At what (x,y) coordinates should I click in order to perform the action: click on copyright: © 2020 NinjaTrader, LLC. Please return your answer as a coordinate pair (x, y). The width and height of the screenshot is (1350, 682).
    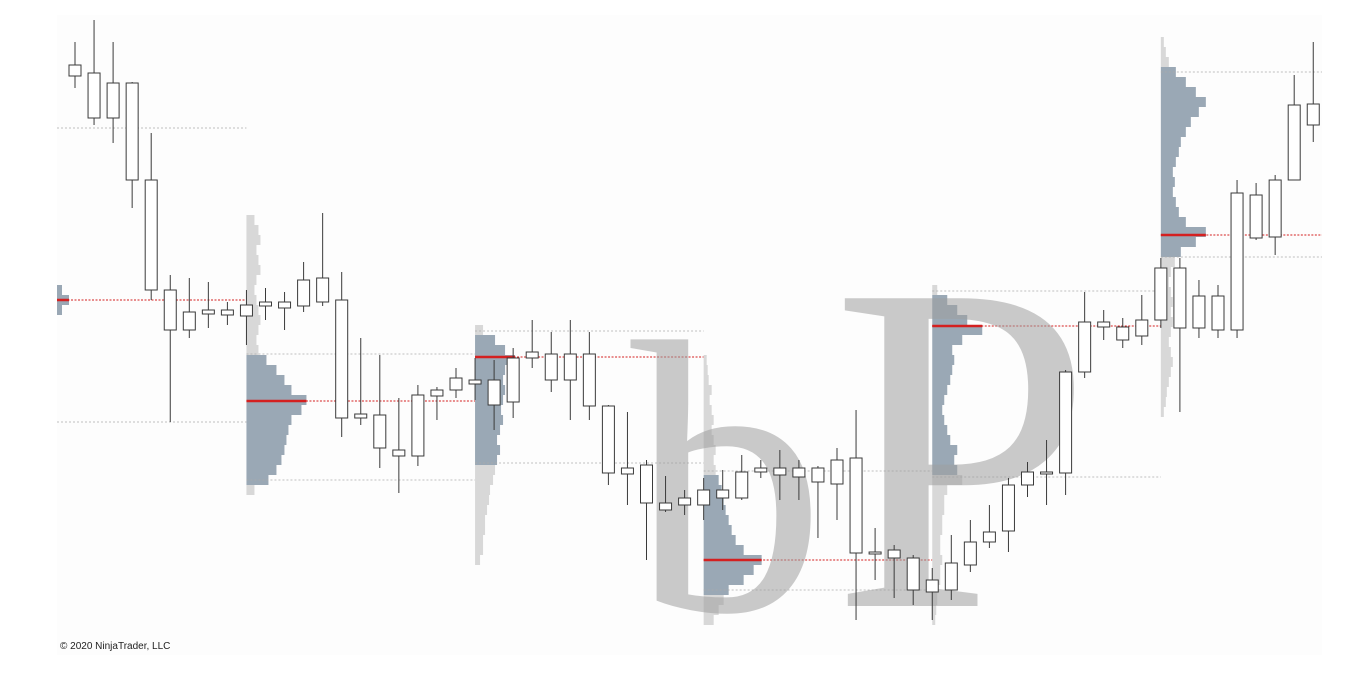
    Looking at the image, I should click on (115, 646).